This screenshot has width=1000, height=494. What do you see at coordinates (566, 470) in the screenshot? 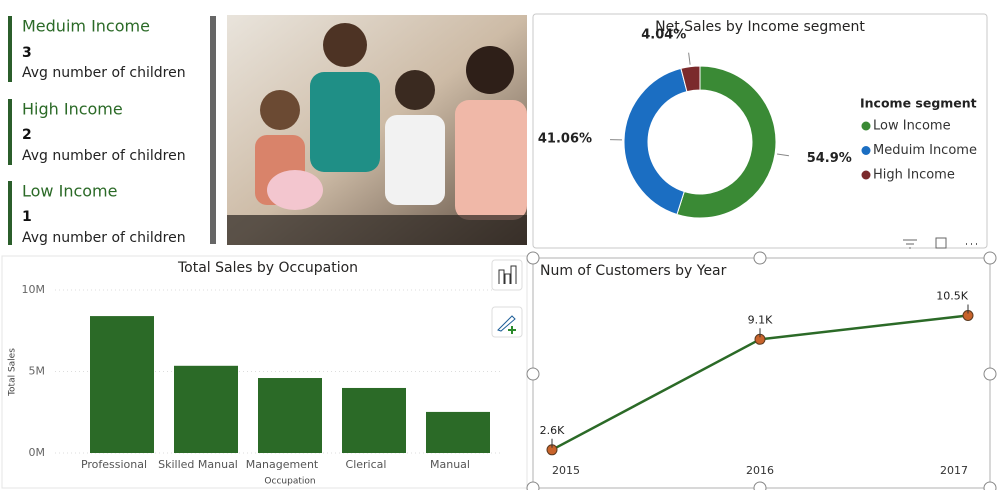
I see `x-tick-label: 2015` at bounding box center [566, 470].